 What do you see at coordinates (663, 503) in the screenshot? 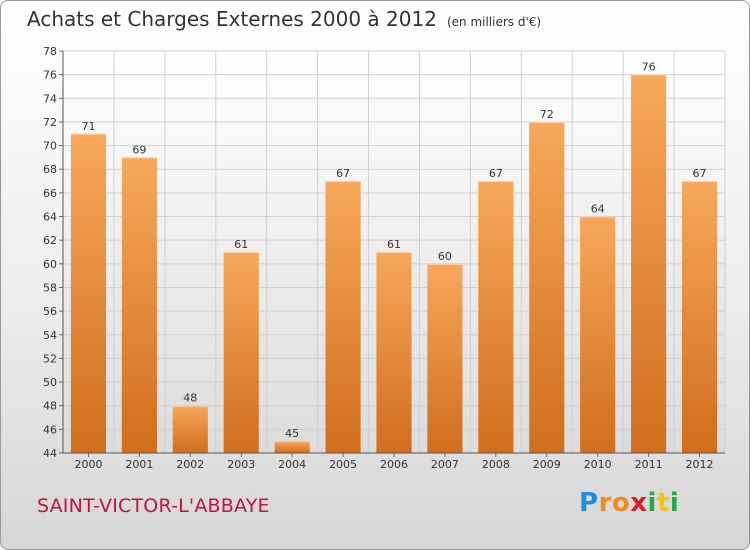
I see `logo-letter: t` at bounding box center [663, 503].